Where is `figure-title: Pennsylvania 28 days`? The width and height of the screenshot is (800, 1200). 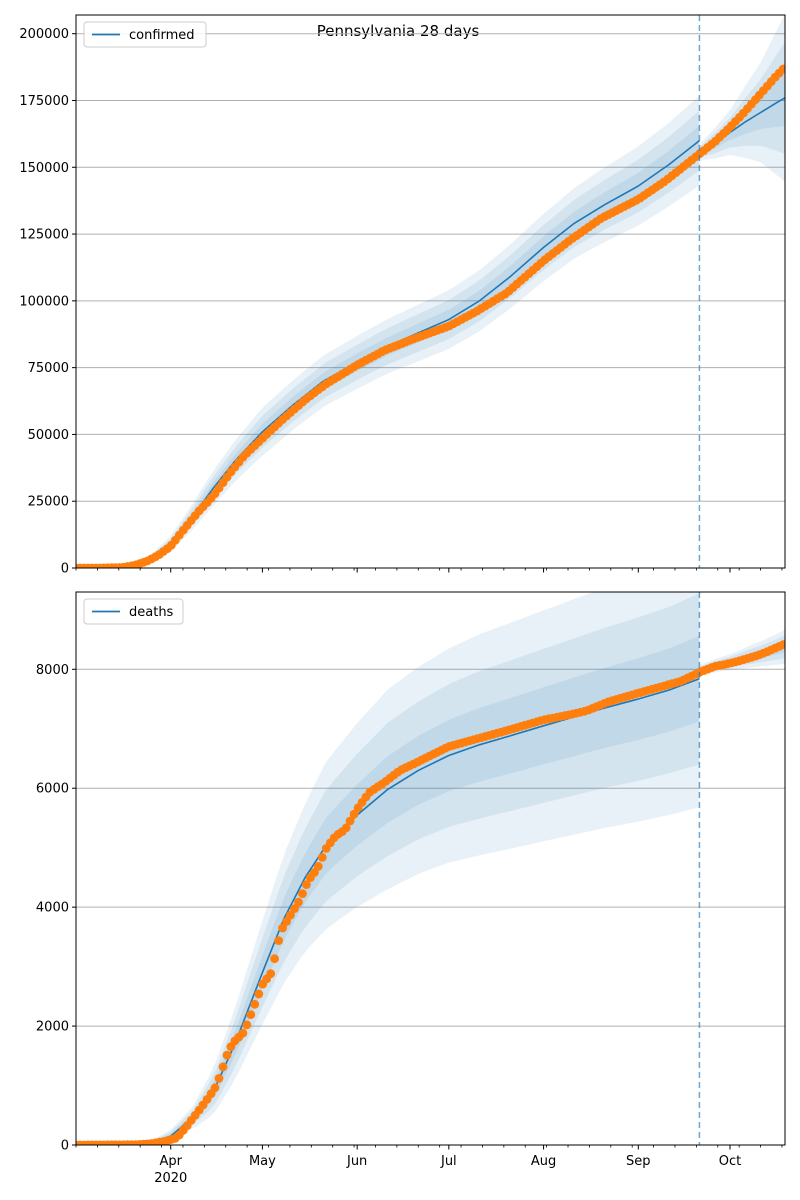
figure-title: Pennsylvania 28 days is located at coordinates (398, 31).